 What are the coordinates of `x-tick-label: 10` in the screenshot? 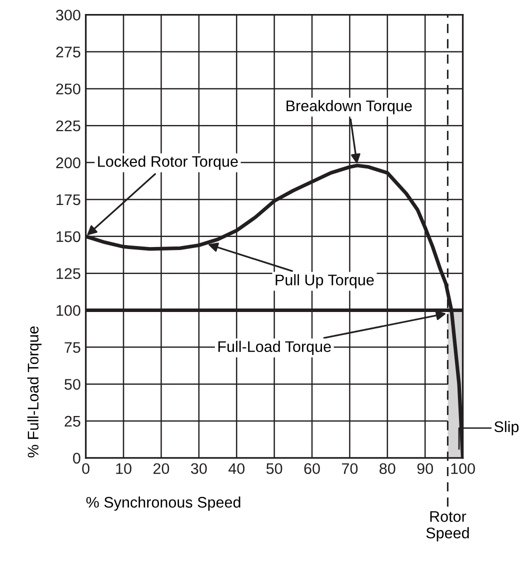 It's located at (124, 468).